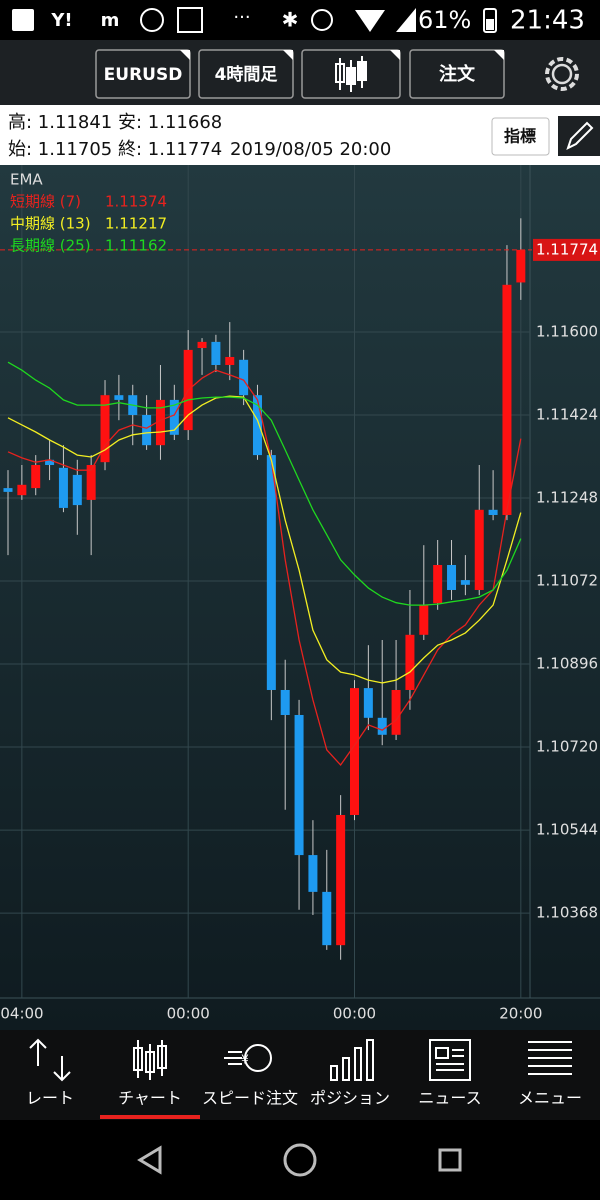 Image resolution: width=600 pixels, height=1200 pixels. I want to click on timeframe-label: 4時間足, so click(246, 74).